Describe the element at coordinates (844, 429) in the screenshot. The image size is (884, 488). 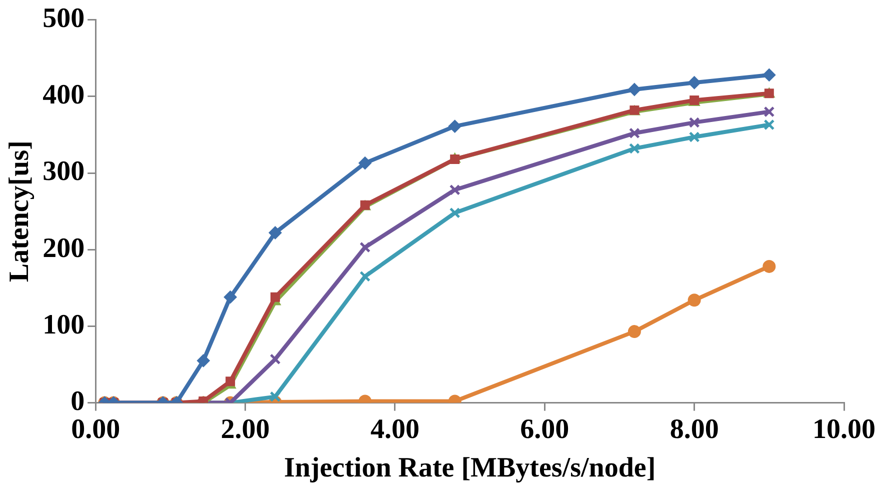
I see `x-tick-label: 10.00` at that location.